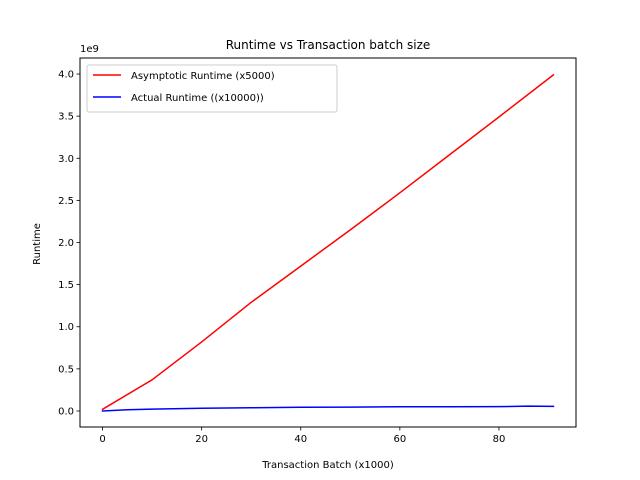  What do you see at coordinates (66, 243) in the screenshot?
I see `y-tick-label: 2.0` at bounding box center [66, 243].